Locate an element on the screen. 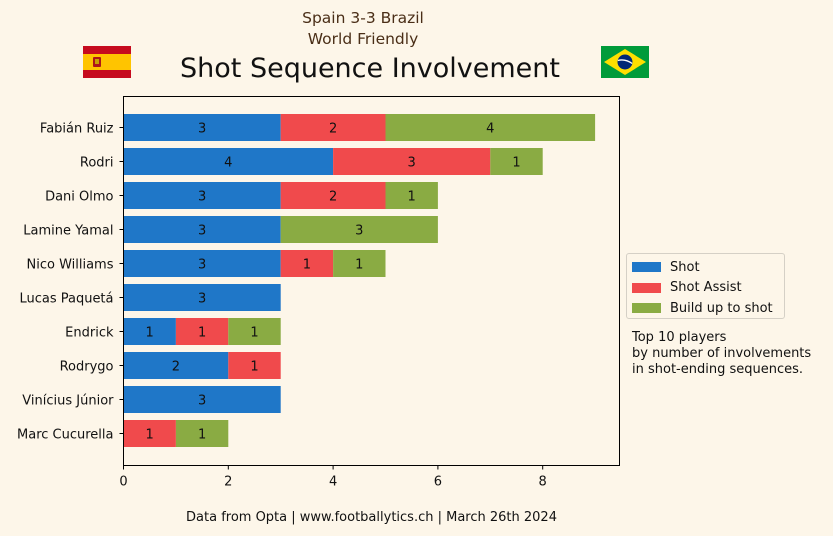 This screenshot has height=536, width=833. bar-label-rodrygo-shot: 2 is located at coordinates (176, 367).